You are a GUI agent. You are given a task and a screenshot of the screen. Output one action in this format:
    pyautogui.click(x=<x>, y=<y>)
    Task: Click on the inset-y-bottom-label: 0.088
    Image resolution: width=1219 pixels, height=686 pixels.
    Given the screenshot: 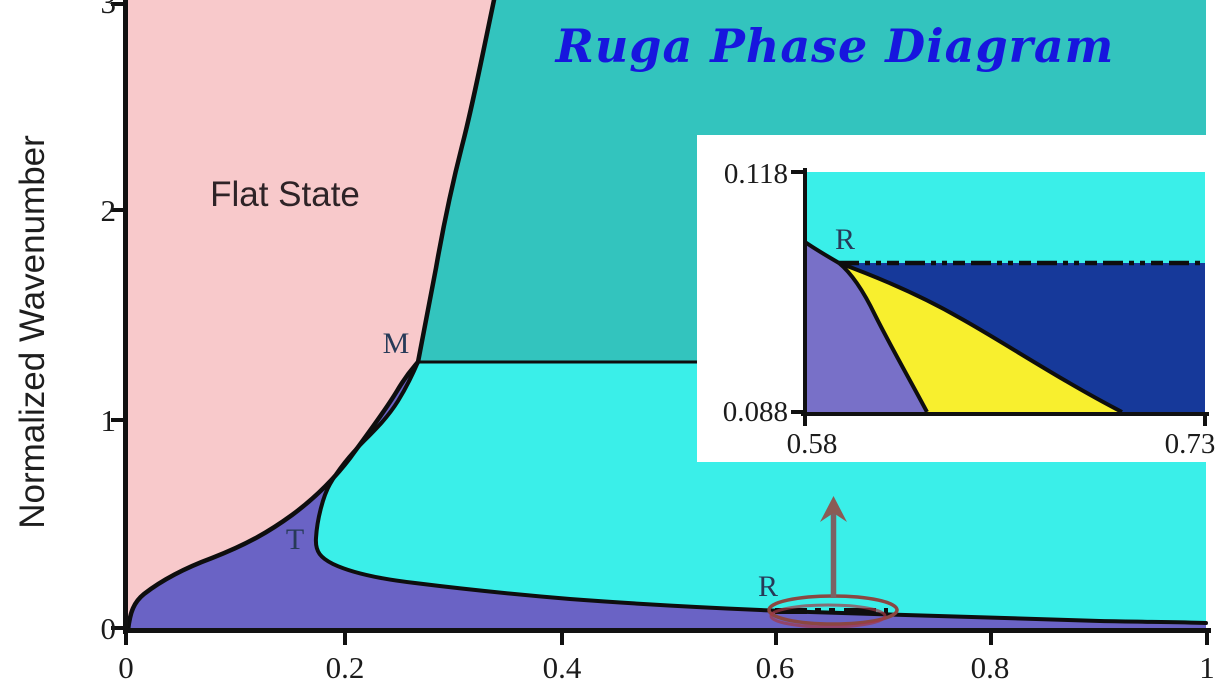 What is the action you would take?
    pyautogui.click(x=755, y=412)
    